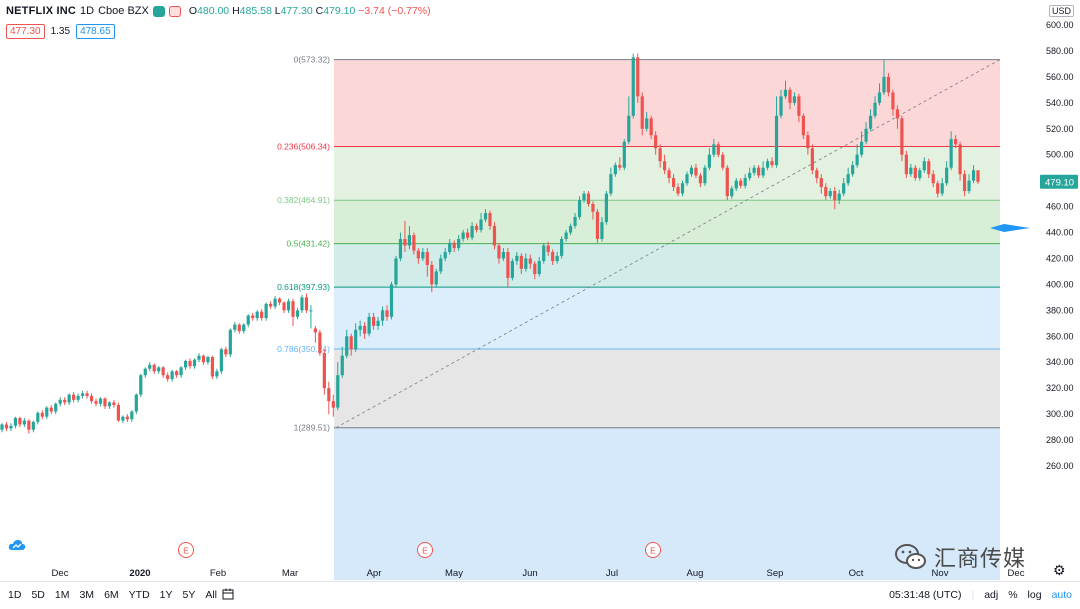 The height and width of the screenshot is (609, 1080). I want to click on time-tick-label: Mar, so click(290, 573).